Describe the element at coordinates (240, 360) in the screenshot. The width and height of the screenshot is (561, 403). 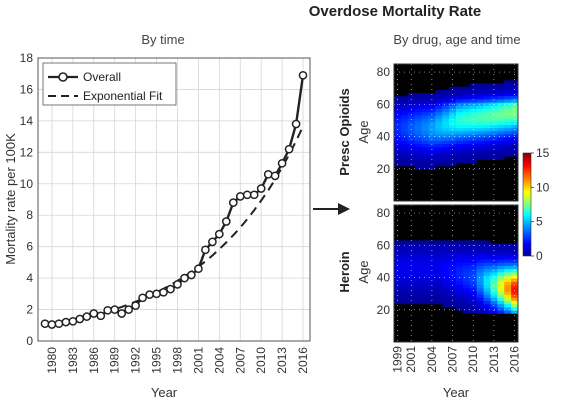
I see `x-tick-label: 2007` at that location.